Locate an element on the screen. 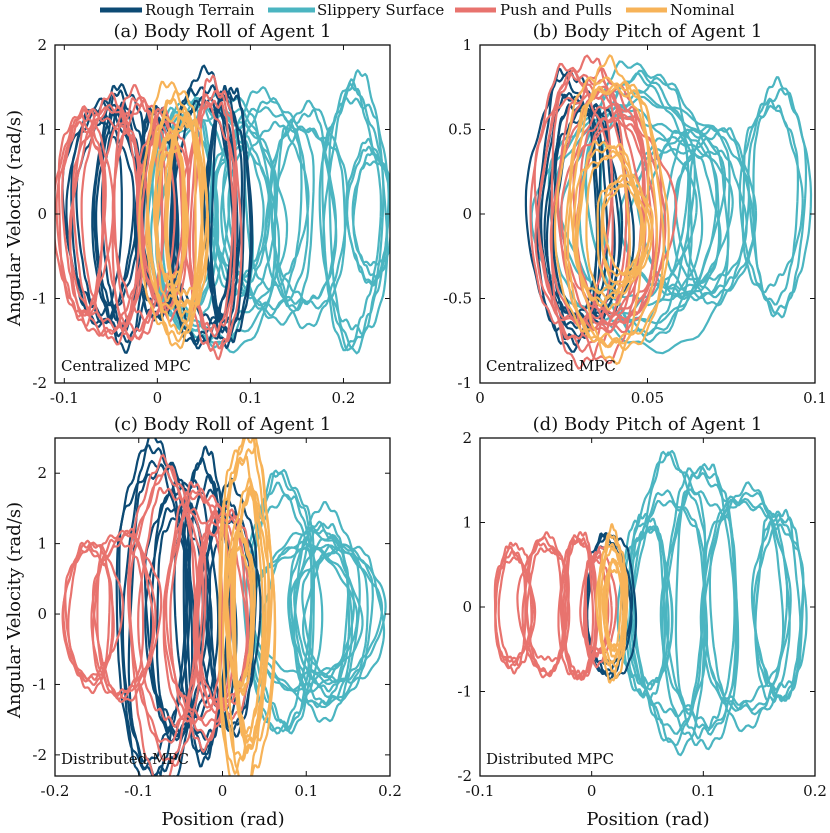 The height and width of the screenshot is (833, 830). x-axis-label-right: Position (rad) is located at coordinates (647, 819).